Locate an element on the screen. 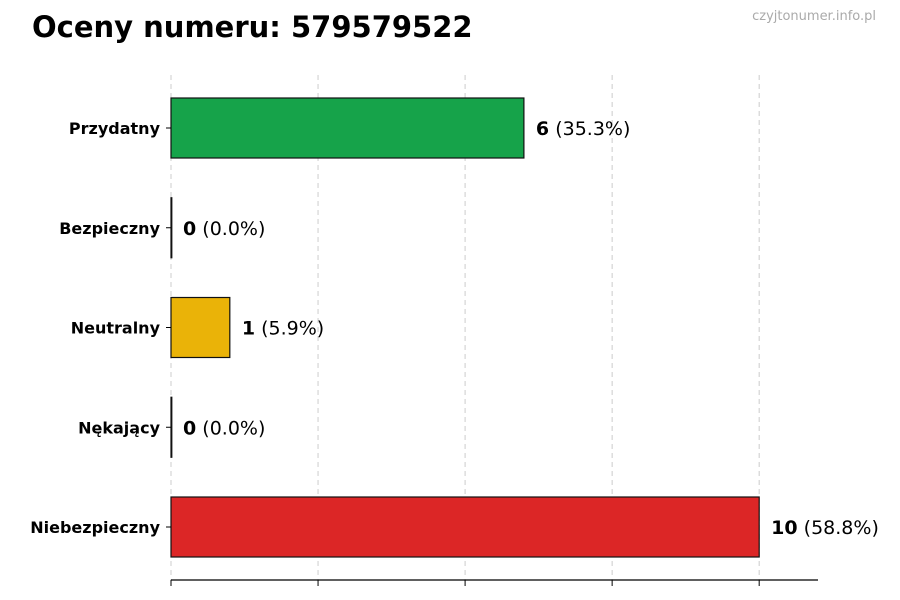 The height and width of the screenshot is (600, 900). chart-title: Oceny numeru: 579579522 is located at coordinates (252, 27).